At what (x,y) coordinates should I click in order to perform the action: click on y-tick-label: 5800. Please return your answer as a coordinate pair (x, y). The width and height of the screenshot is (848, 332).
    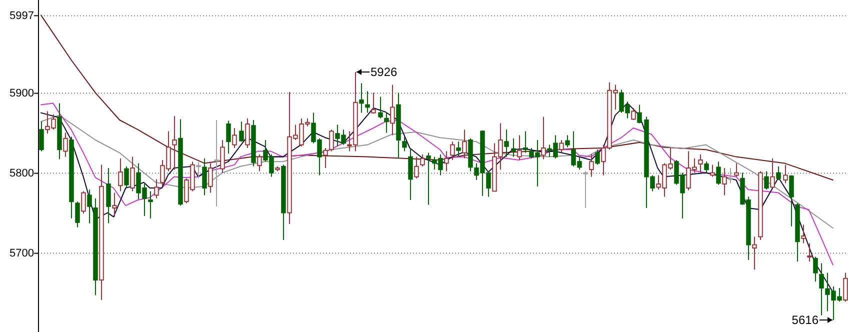
    Looking at the image, I should click on (22, 174).